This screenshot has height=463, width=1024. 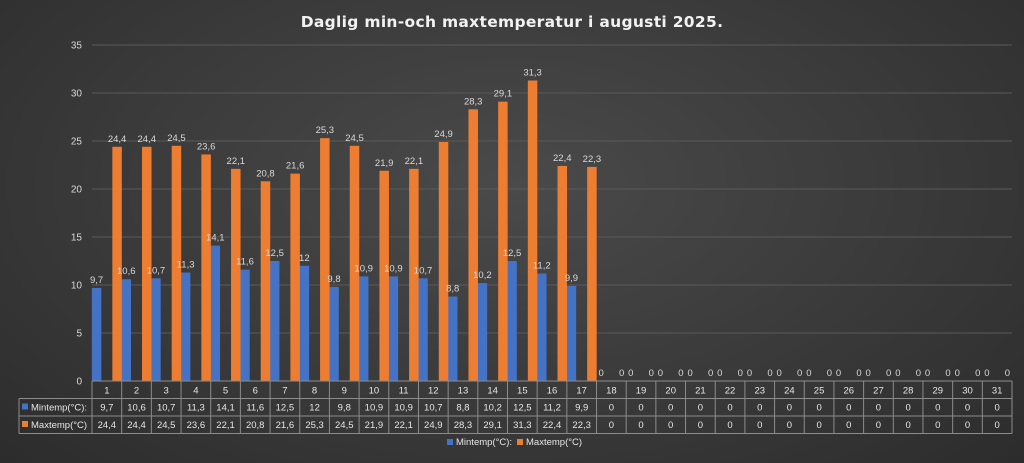 I want to click on data-label: 28,3, so click(x=473, y=101).